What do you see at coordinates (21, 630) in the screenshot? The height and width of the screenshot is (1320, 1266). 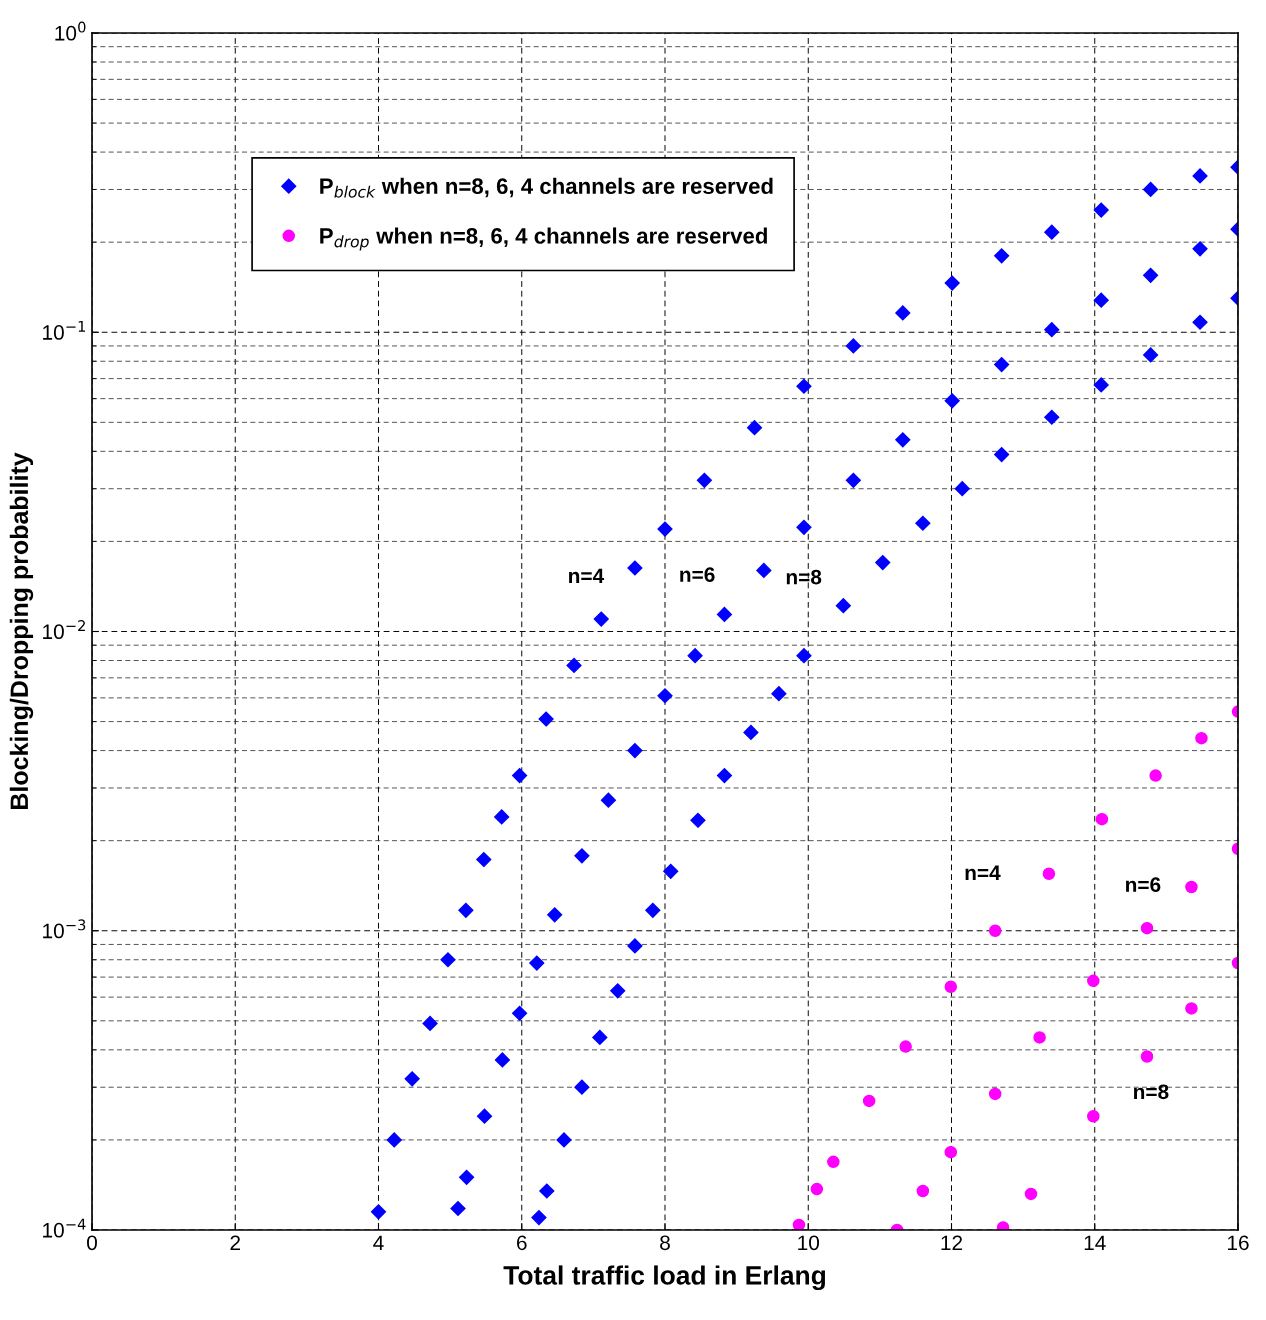 I see `y-axis-title: Blocking/Dropping probability` at bounding box center [21, 630].